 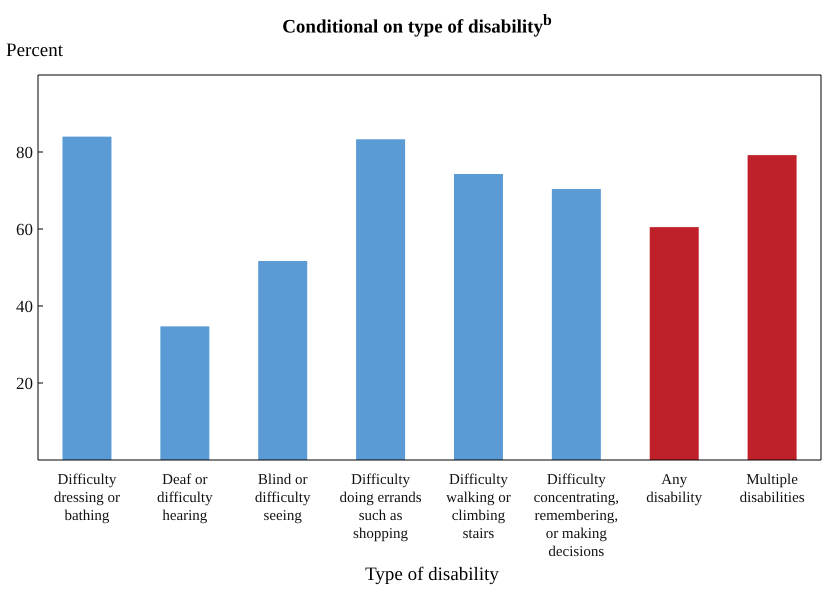 What do you see at coordinates (24, 230) in the screenshot?
I see `y-tick-label: 60` at bounding box center [24, 230].